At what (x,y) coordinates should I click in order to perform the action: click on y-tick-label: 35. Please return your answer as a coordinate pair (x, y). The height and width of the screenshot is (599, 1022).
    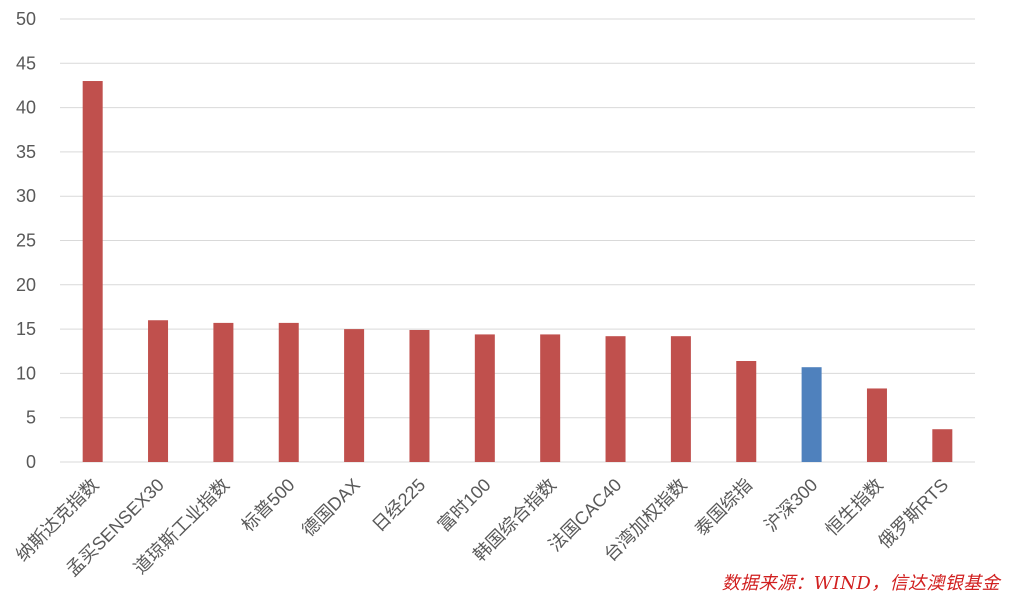
    Looking at the image, I should click on (26, 152).